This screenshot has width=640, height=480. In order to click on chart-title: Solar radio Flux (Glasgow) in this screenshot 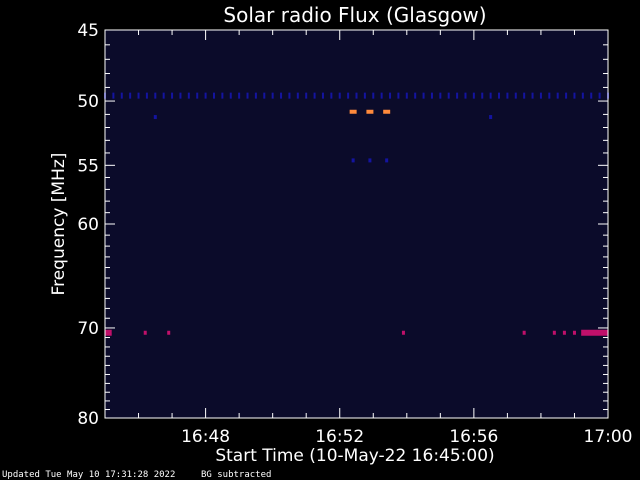, I will do `click(354, 15)`.